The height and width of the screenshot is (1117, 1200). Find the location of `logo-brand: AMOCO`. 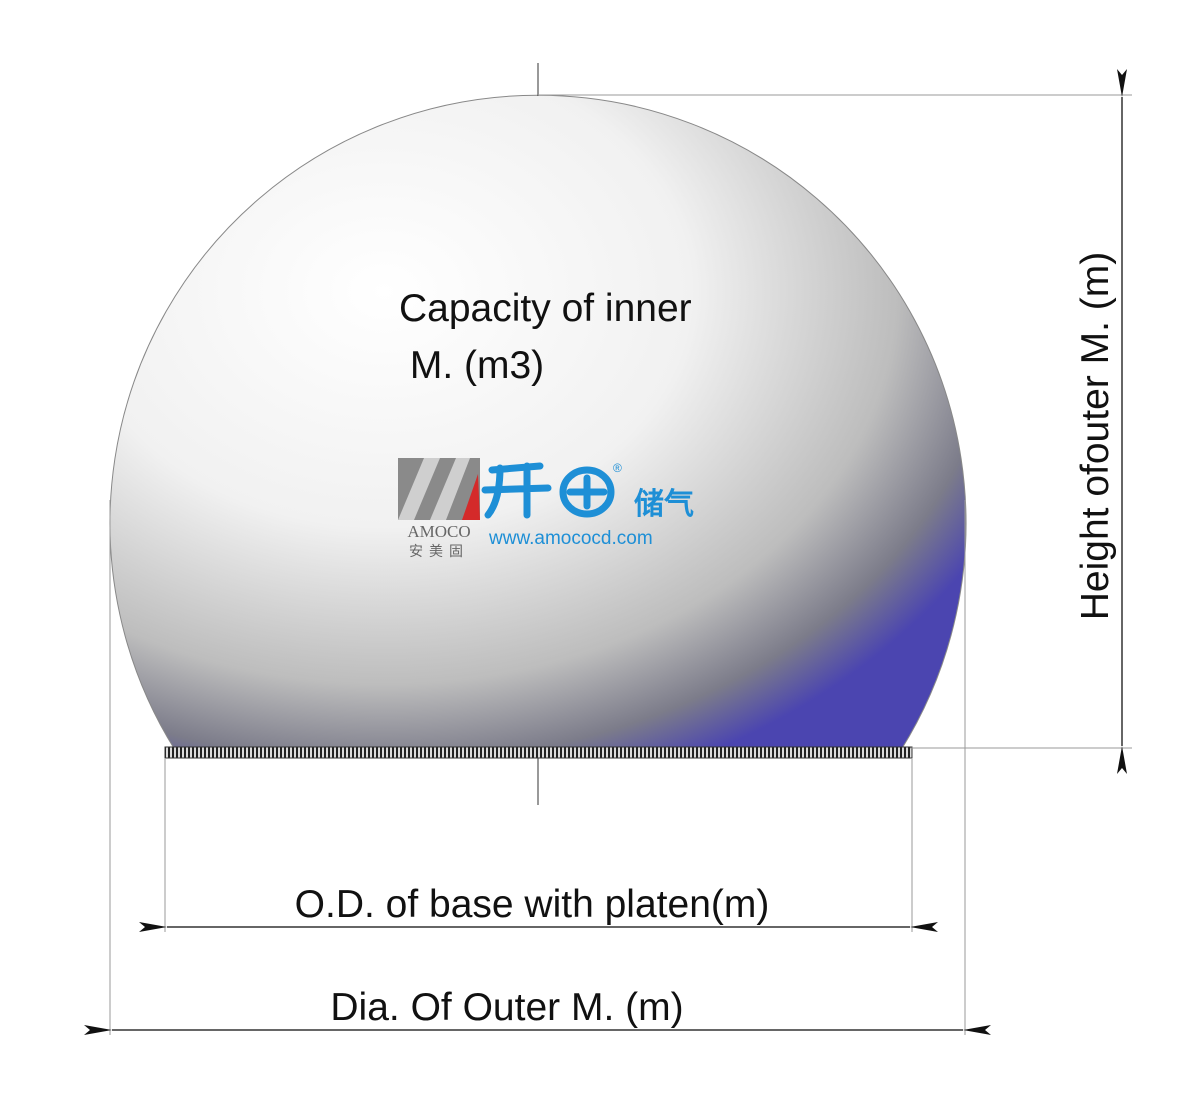

logo-brand: AMOCO is located at coordinates (438, 531).